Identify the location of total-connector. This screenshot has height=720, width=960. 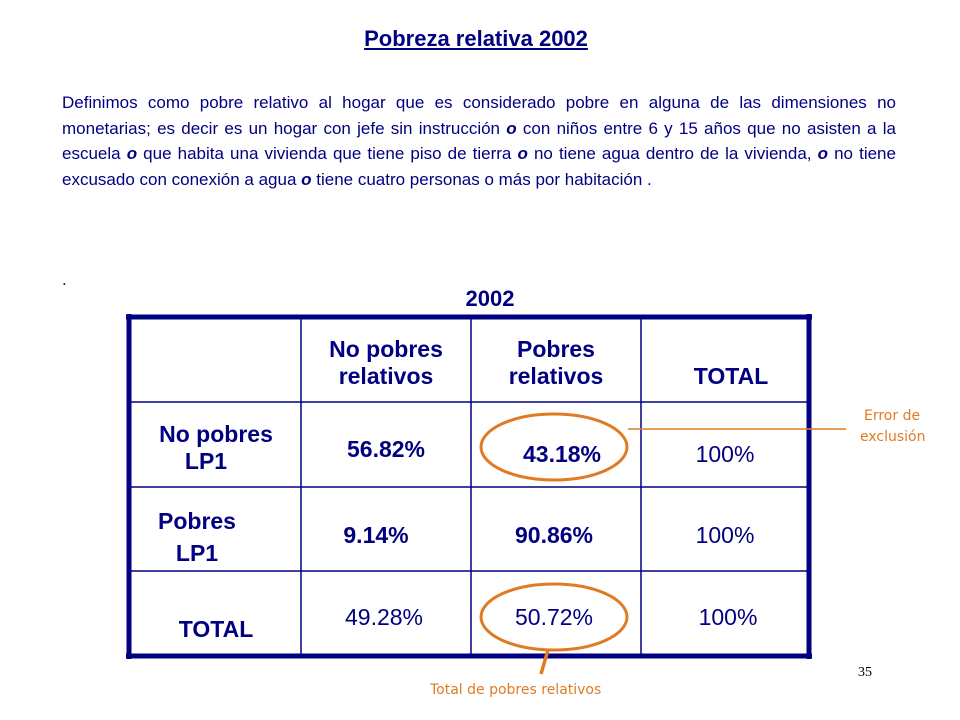
(544, 662).